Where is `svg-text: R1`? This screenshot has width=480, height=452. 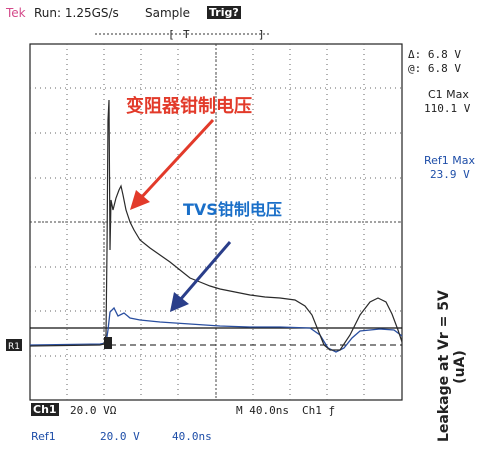
svg-text: R1 is located at coordinates (14, 347).